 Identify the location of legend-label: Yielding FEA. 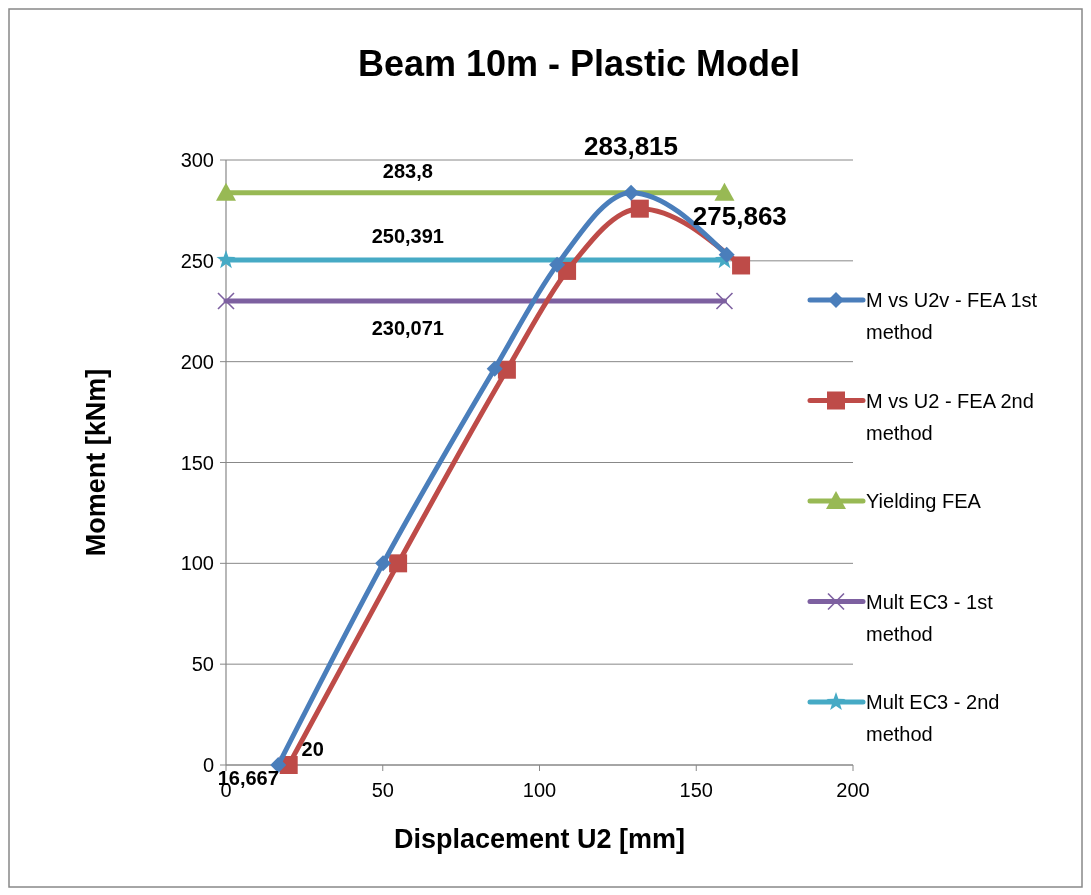
(924, 501).